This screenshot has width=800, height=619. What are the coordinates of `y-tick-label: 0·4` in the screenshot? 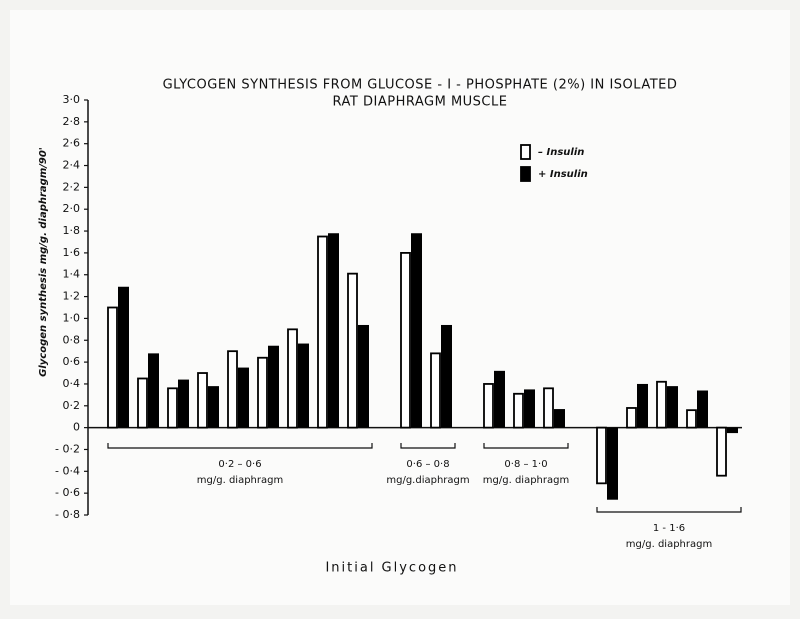 It's located at (72, 383).